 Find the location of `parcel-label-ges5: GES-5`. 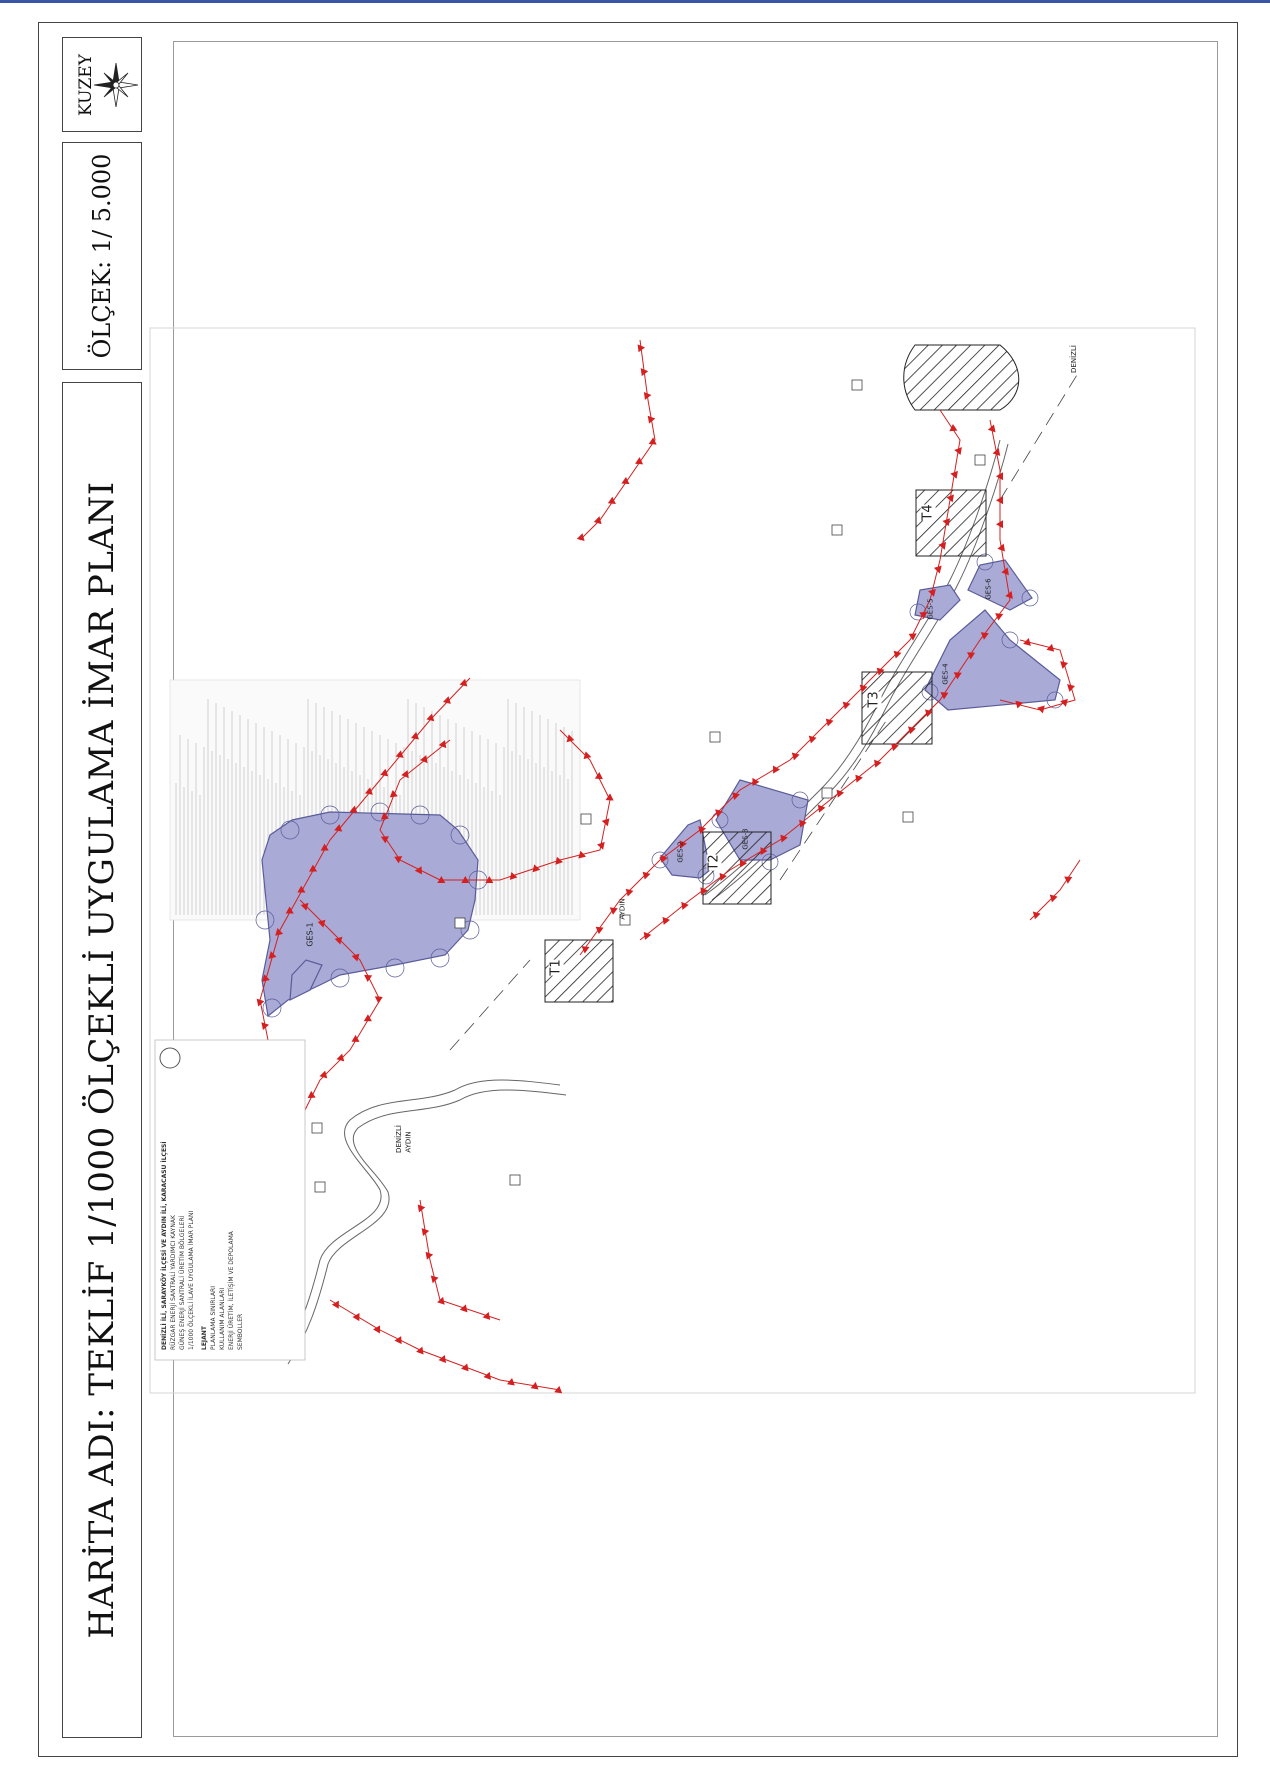

parcel-label-ges5: GES-5 is located at coordinates (930, 609).